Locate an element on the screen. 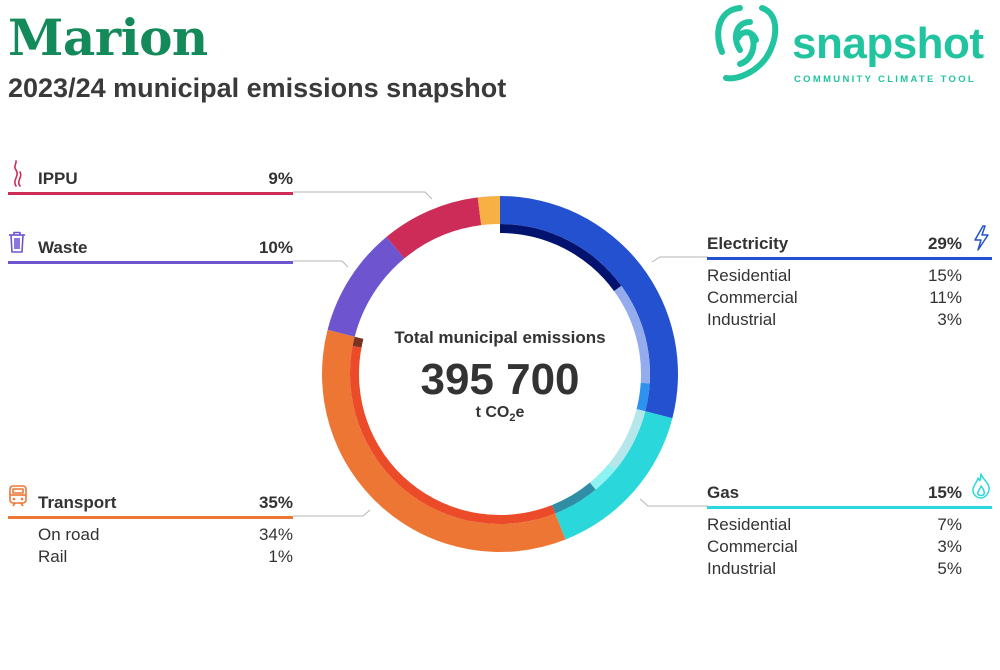 The image size is (1000, 670). smoke-icon is located at coordinates (18, 173).